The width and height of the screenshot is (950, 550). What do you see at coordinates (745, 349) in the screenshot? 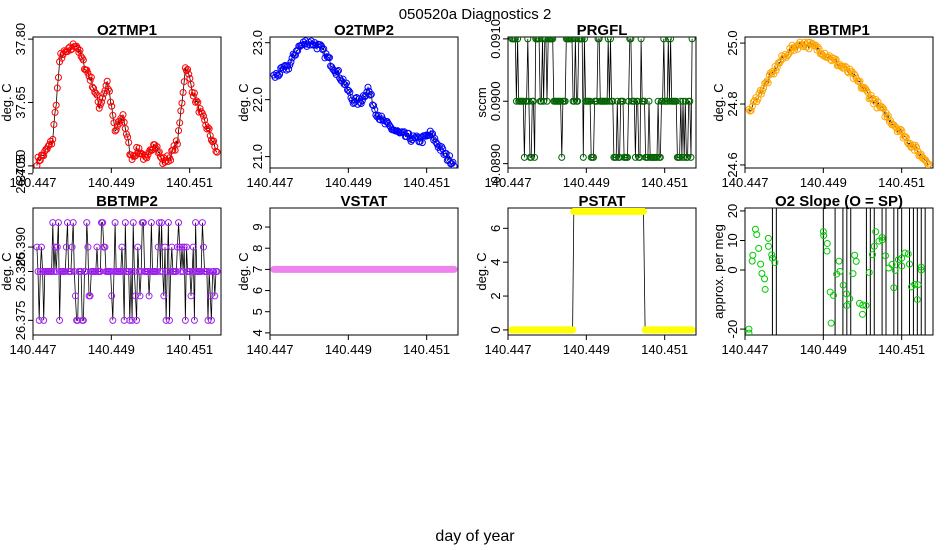
I see `x-tick-label: 140.447` at bounding box center [745, 349].